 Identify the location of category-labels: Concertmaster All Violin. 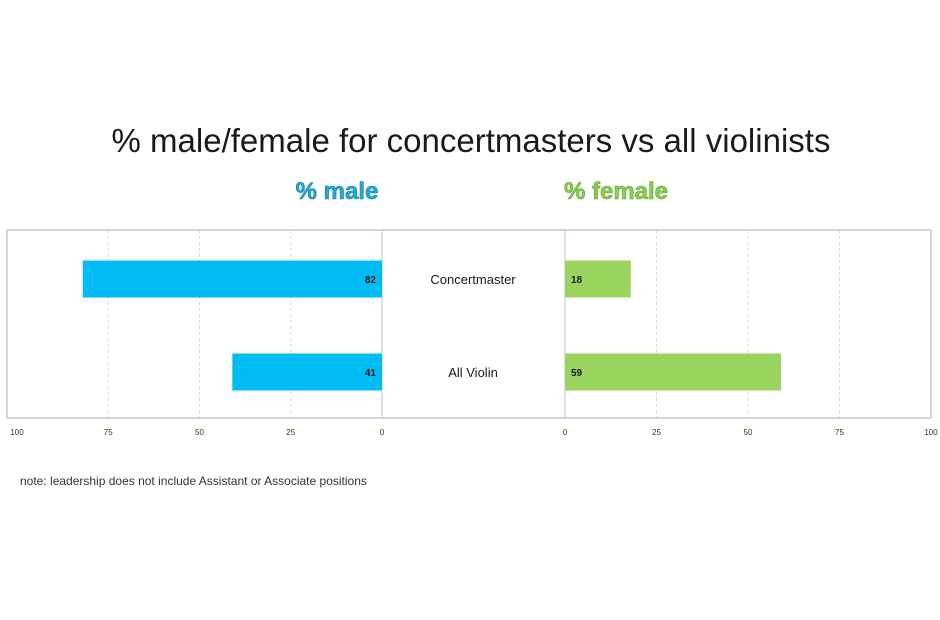
(473, 326).